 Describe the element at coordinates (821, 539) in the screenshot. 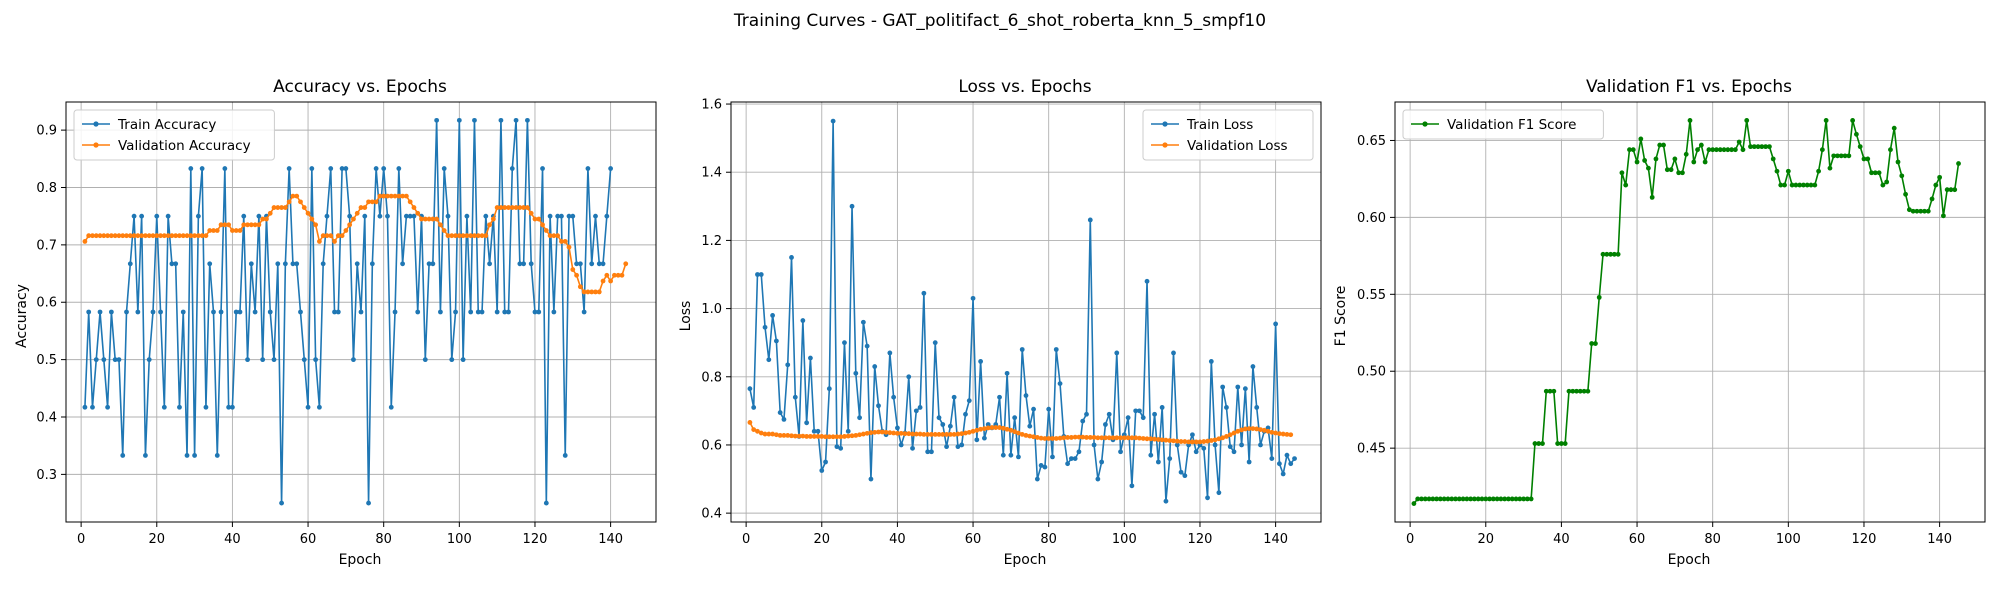

I see `loss-x-tick-label: 20` at that location.